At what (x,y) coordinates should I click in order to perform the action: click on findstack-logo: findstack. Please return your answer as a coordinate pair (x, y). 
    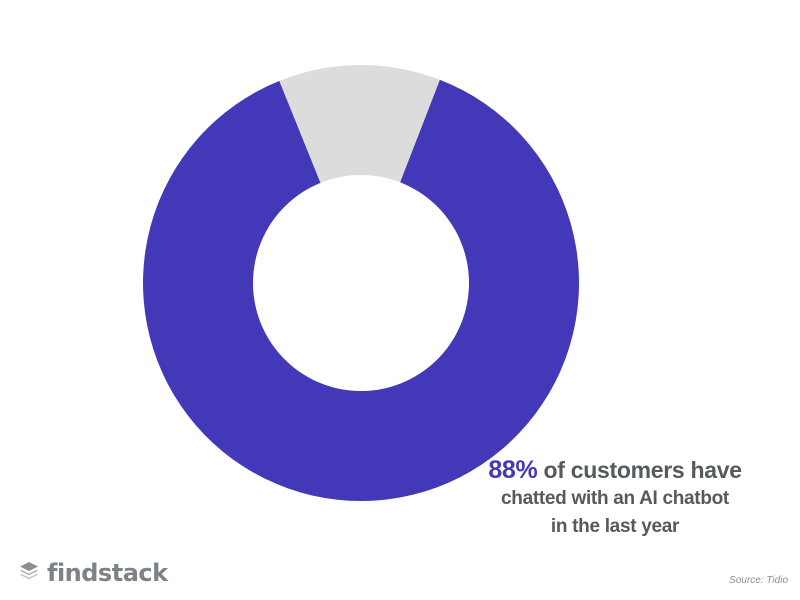
    Looking at the image, I should click on (93, 573).